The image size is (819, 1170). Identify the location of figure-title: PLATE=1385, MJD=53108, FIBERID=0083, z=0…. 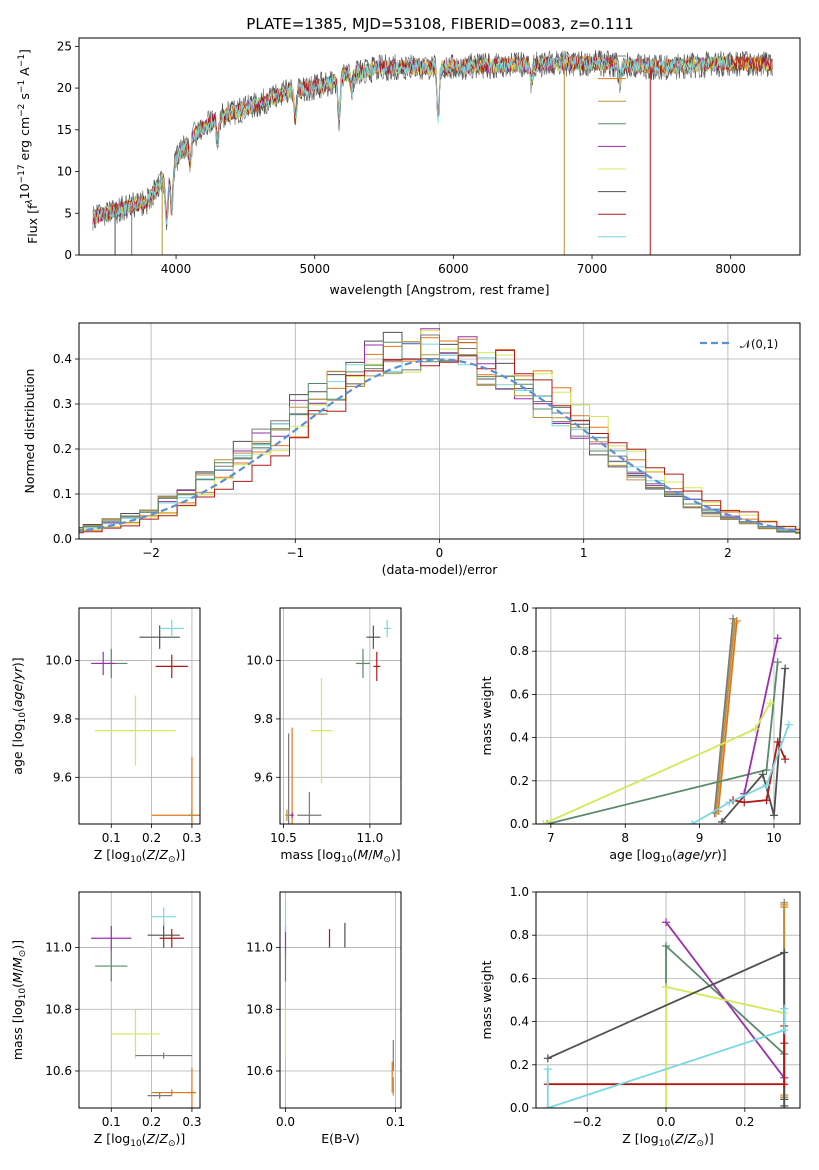
(439, 24).